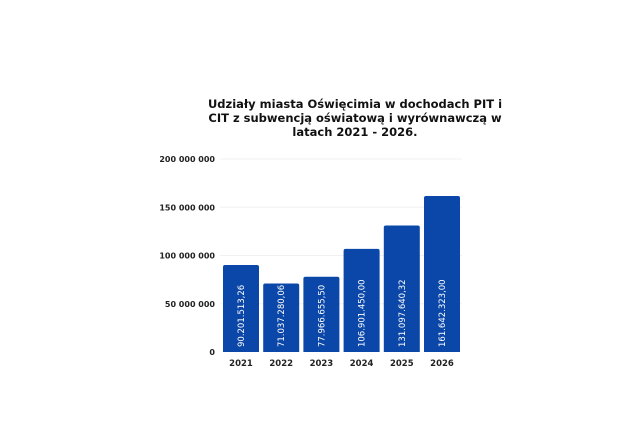  I want to click on bar-2021, so click(241, 308).